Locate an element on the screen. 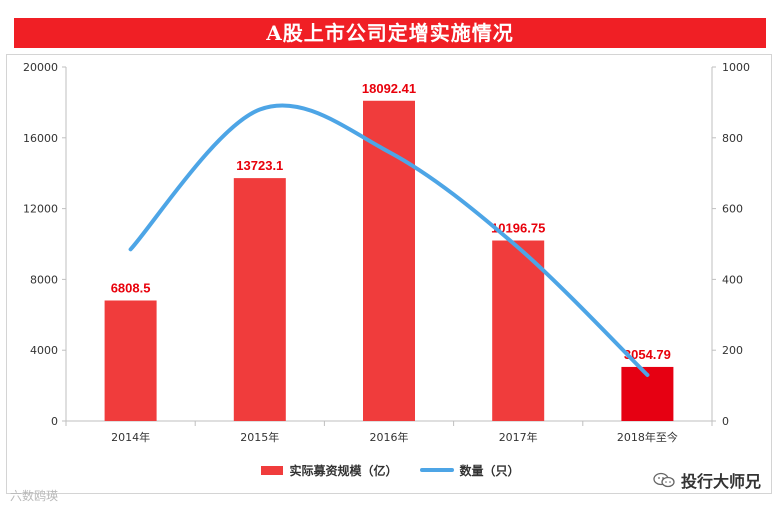 This screenshot has width=781, height=514. y-right-tick-label: 600 is located at coordinates (732, 209).